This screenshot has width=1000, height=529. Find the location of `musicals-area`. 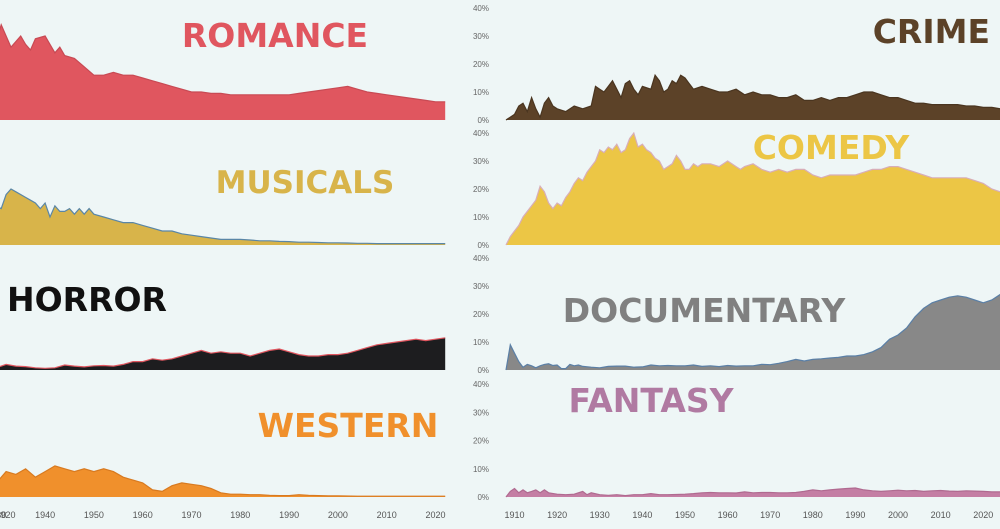

musicals-area is located at coordinates (223, 217).